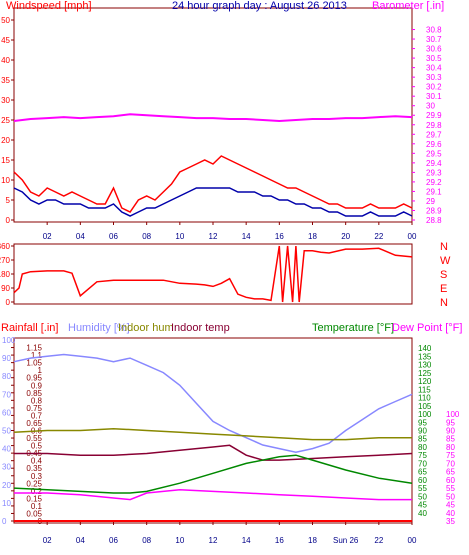 The width and height of the screenshot is (469, 555). I want to click on indoor-hum-label: Indoor hum, so click(146, 328).